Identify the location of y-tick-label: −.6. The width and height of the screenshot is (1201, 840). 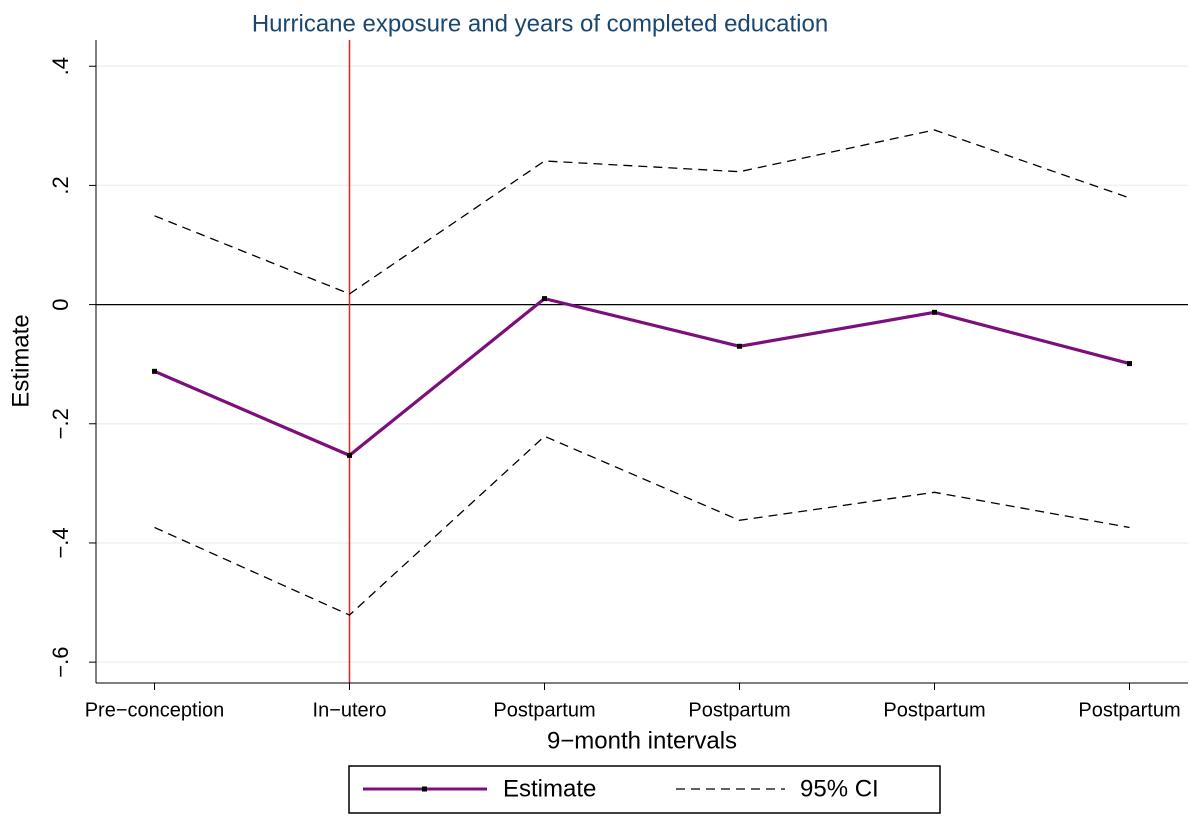
(60, 662).